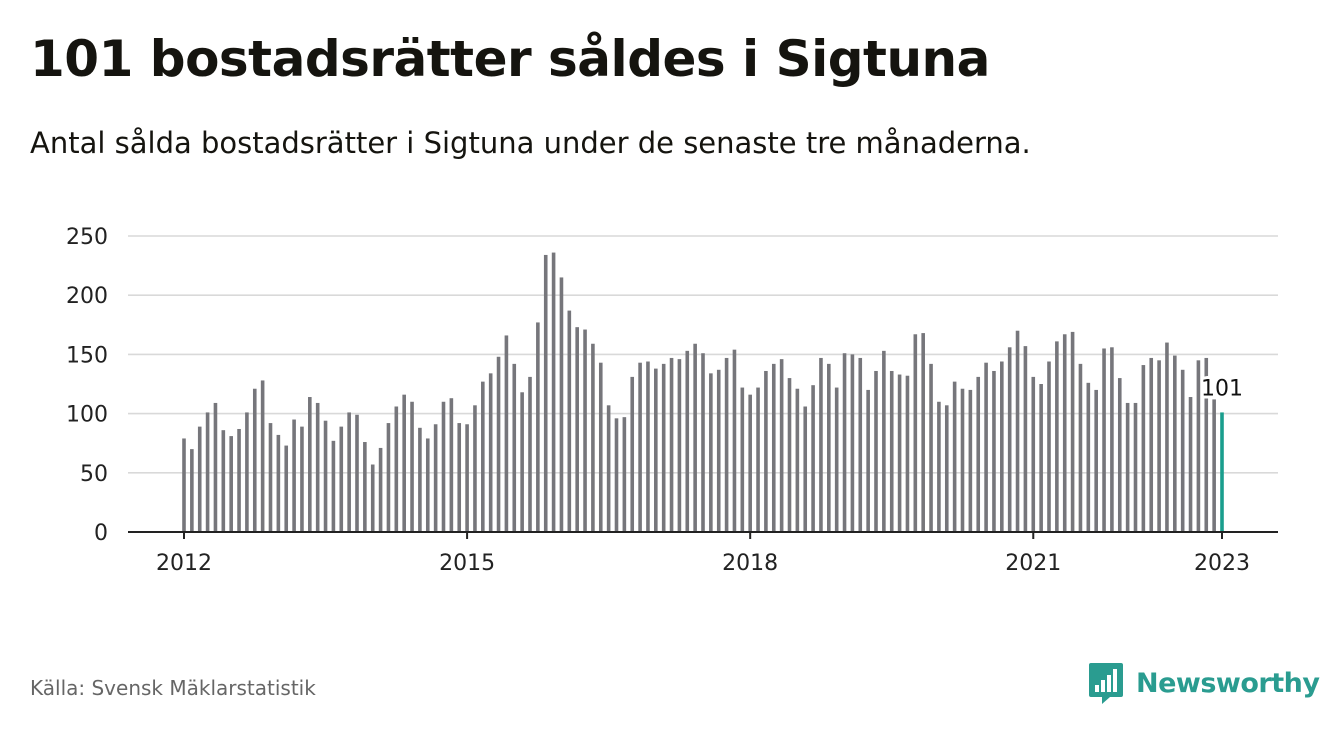 The height and width of the screenshot is (734, 1340). Describe the element at coordinates (87, 355) in the screenshot. I see `y-tick-label: 150` at that location.